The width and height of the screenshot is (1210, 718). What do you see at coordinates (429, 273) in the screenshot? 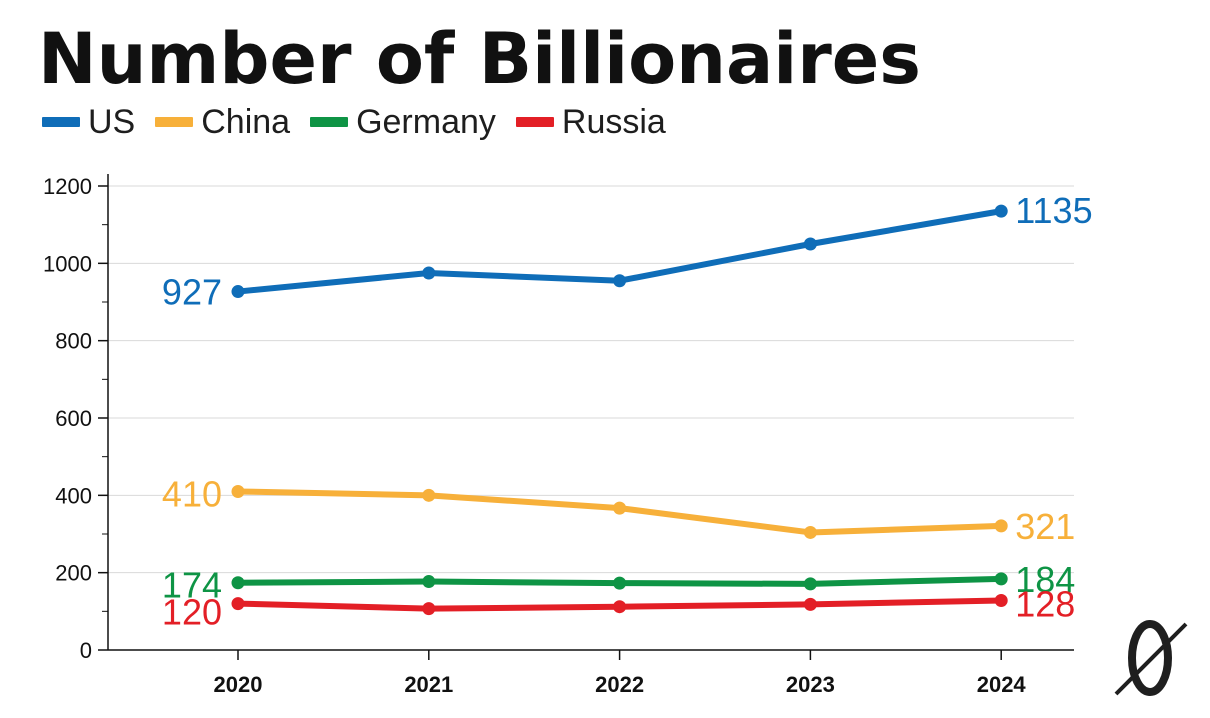
I see `data-point-us-2021` at bounding box center [429, 273].